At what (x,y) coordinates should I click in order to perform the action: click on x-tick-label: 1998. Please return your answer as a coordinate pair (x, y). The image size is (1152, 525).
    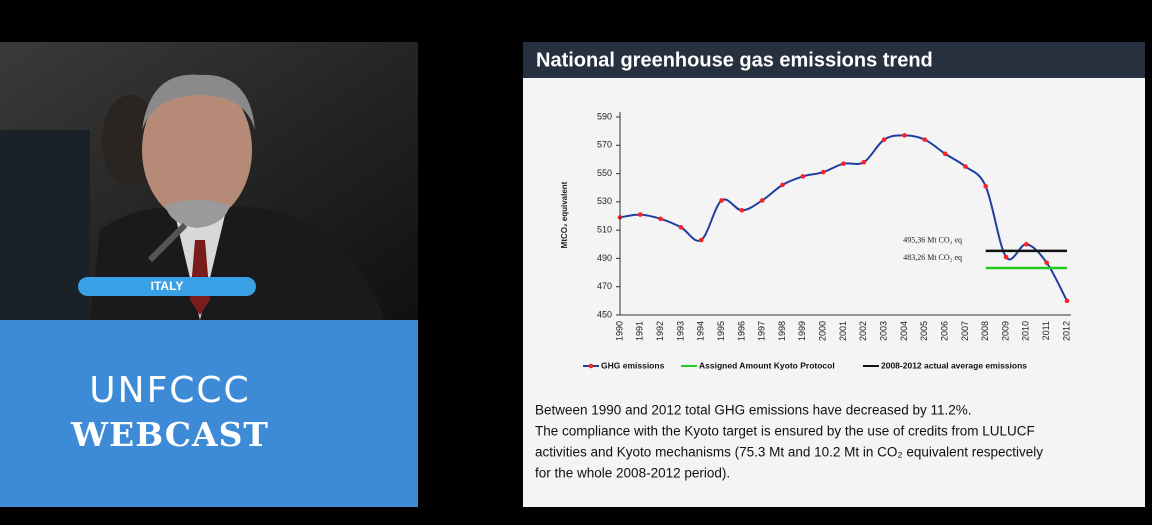
    Looking at the image, I should click on (782, 331).